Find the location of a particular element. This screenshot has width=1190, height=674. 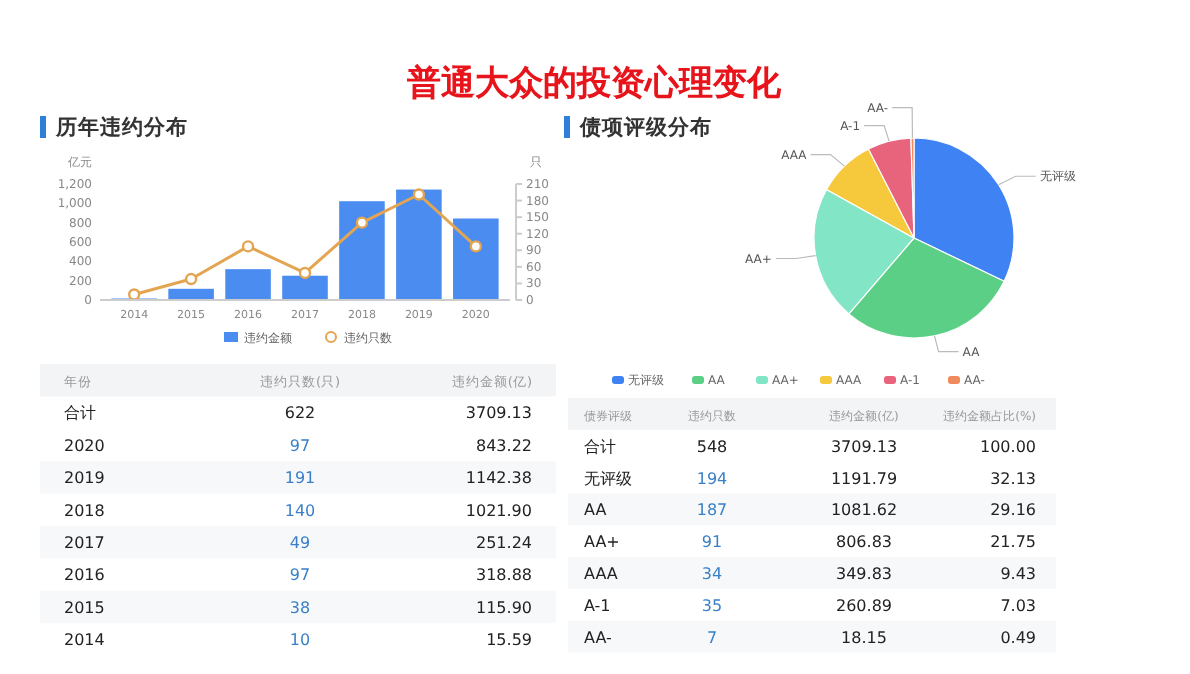

text: 9.43 is located at coordinates (1018, 574).